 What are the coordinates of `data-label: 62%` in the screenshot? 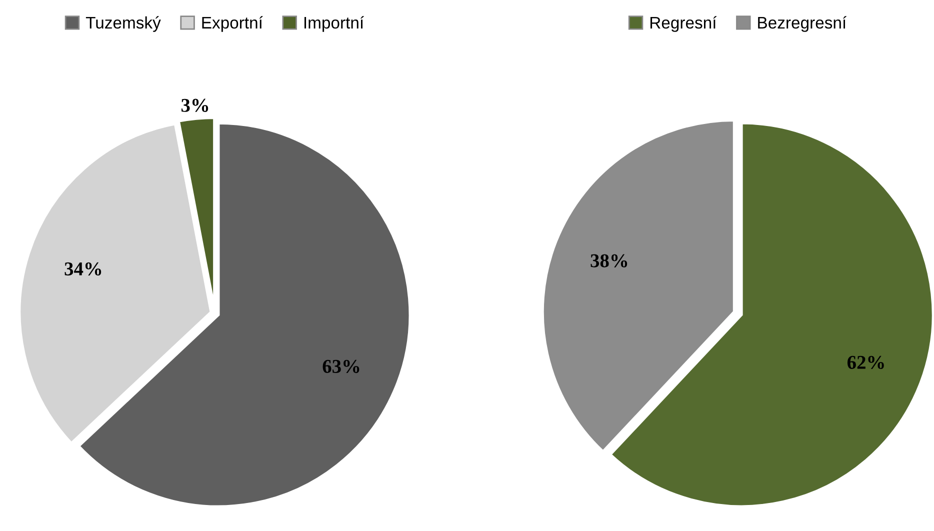 It's located at (865, 363).